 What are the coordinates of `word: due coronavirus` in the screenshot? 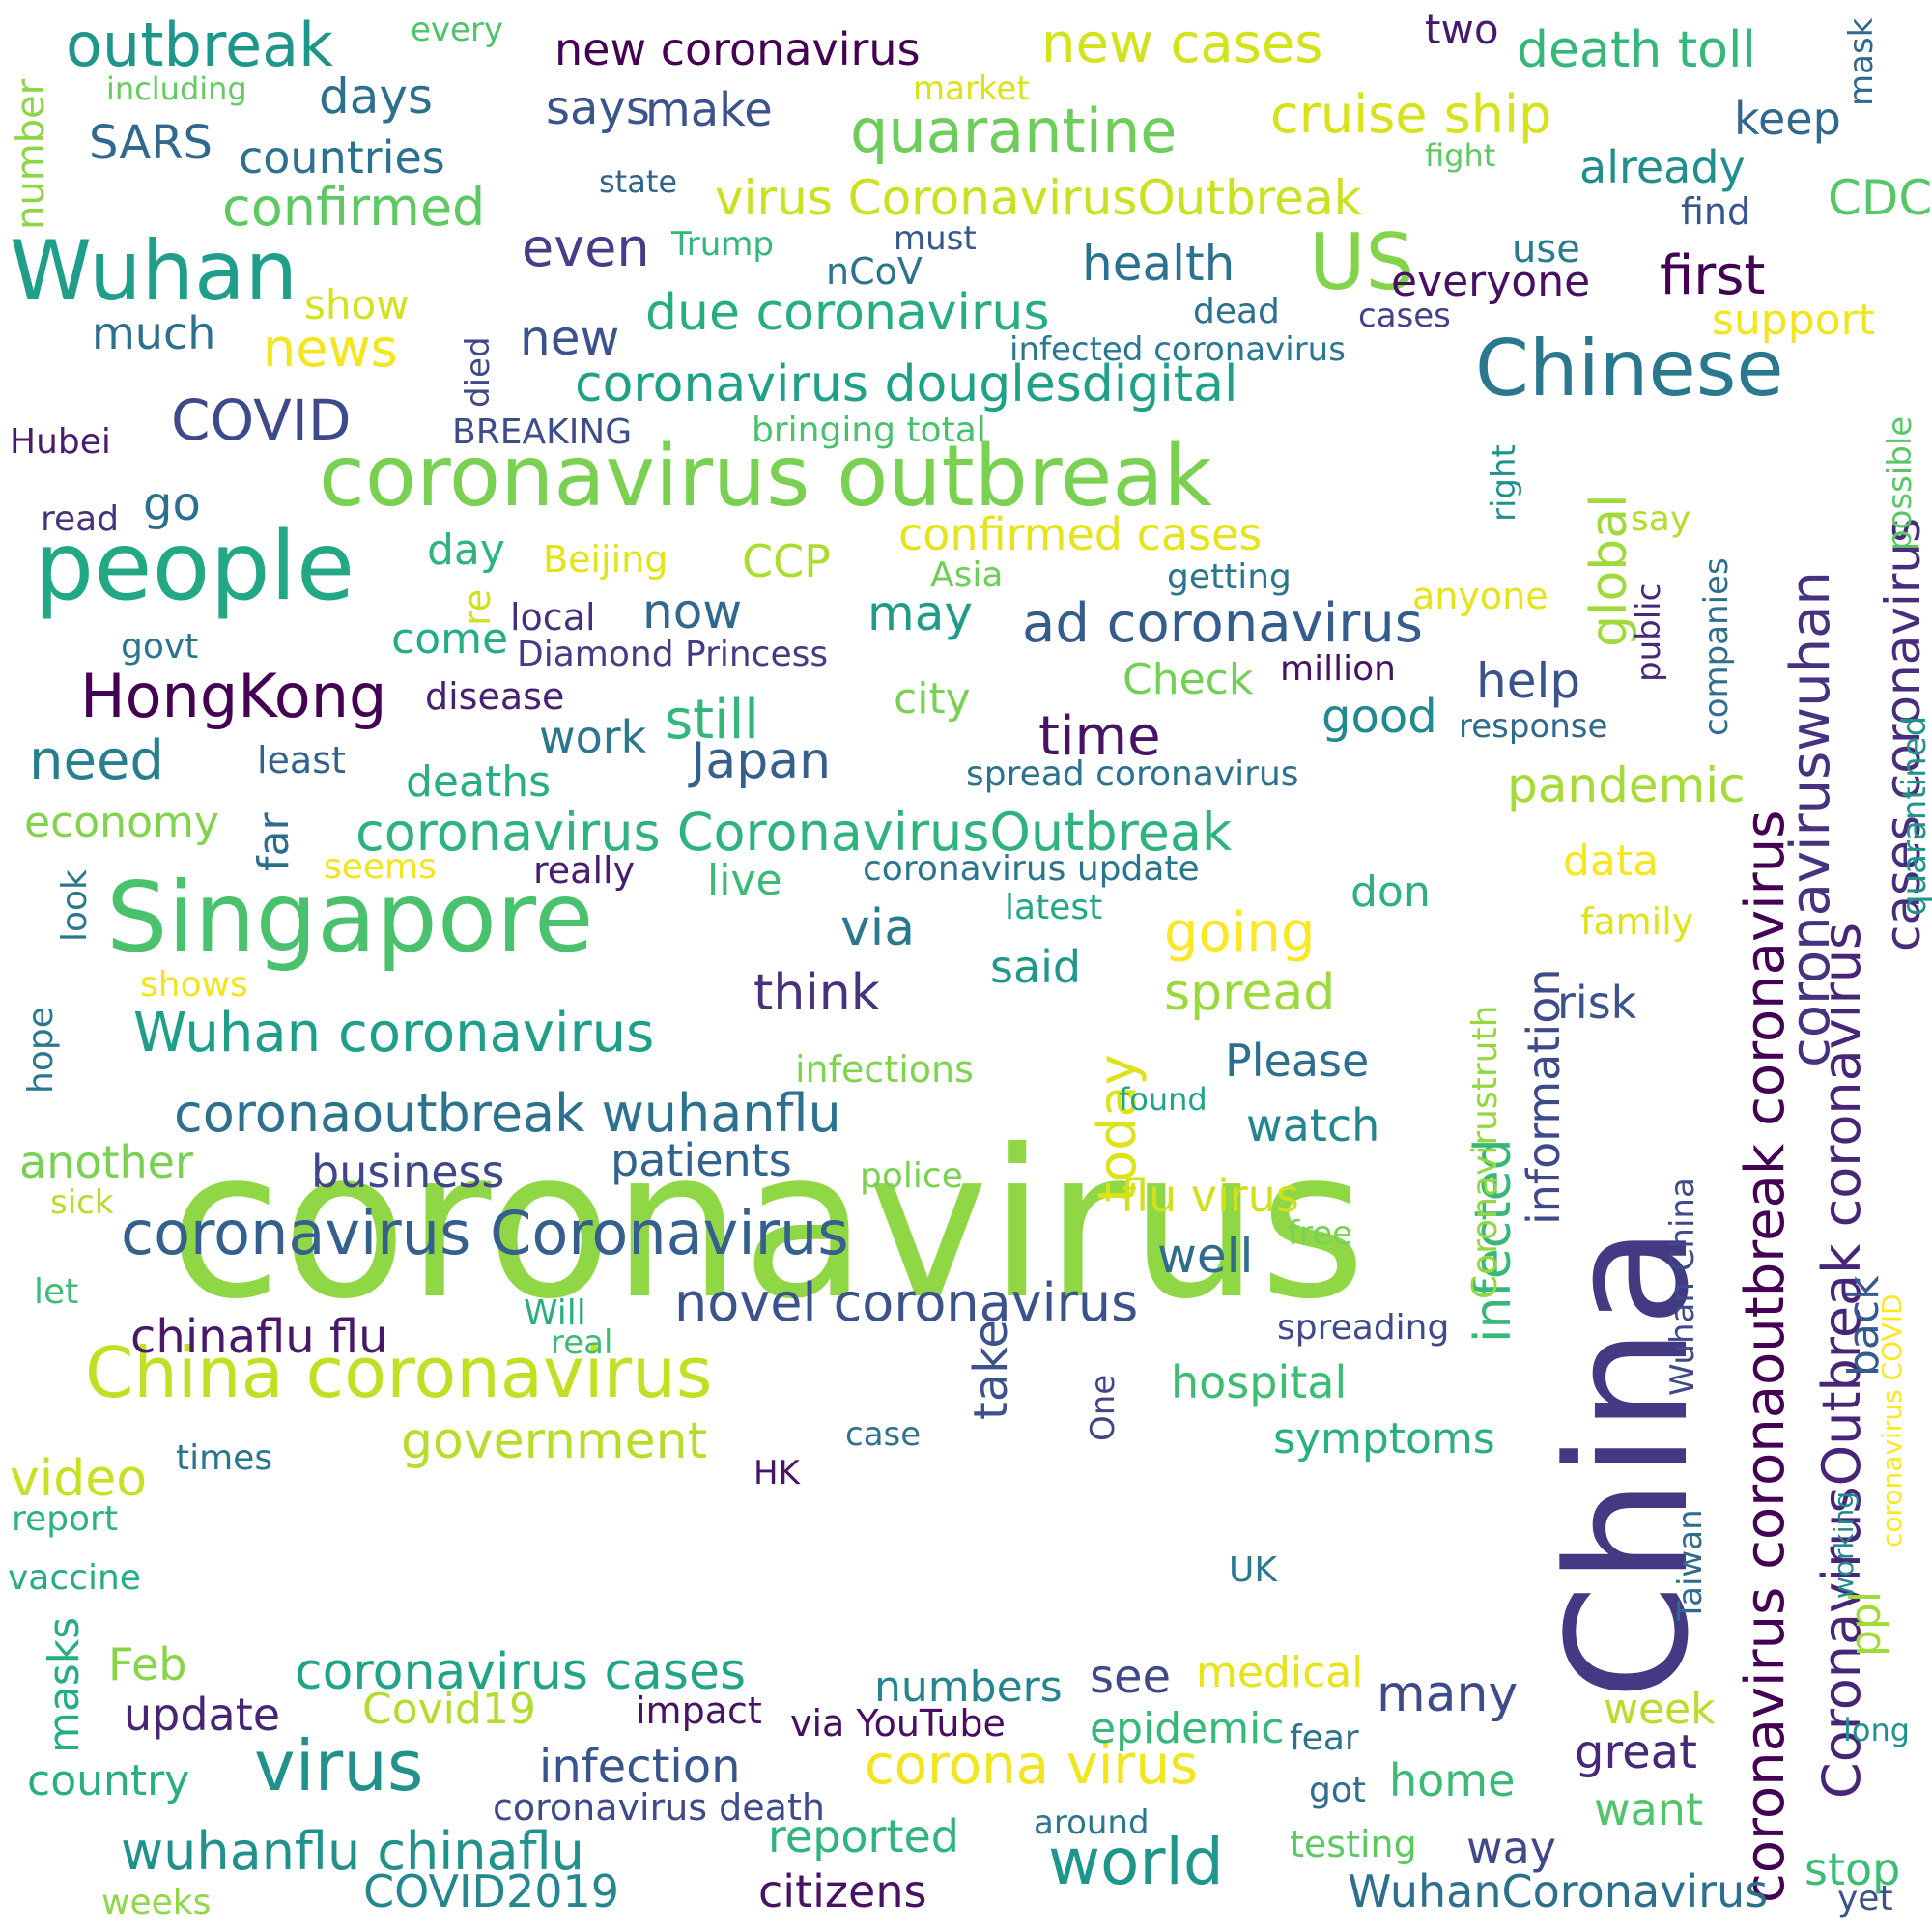 It's located at (847, 313).